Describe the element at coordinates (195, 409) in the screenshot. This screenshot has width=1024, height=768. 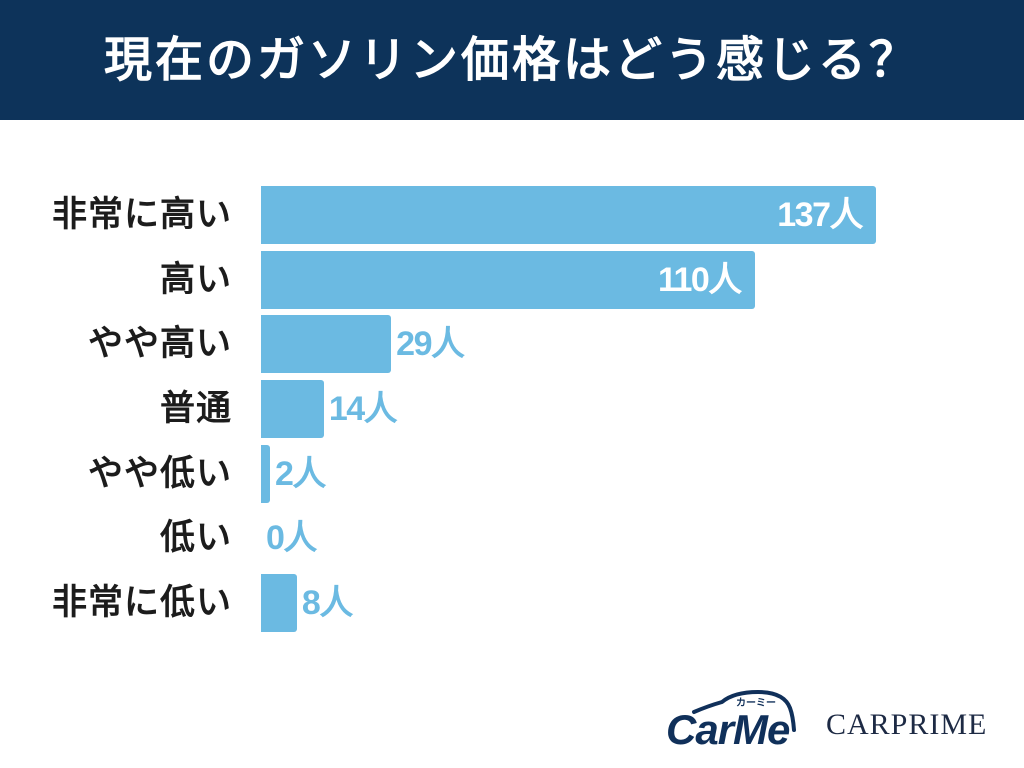
I see `category-label: 普通` at that location.